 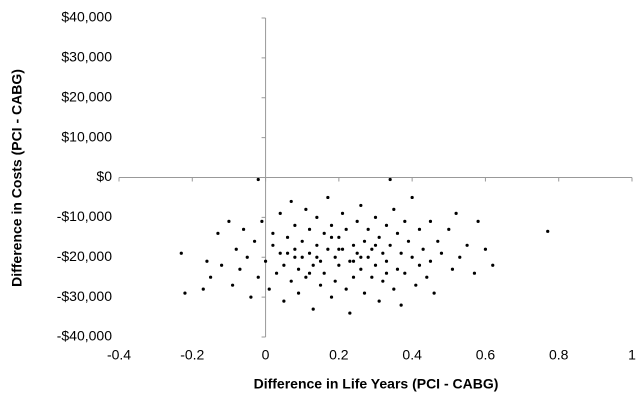 I want to click on y-tick-label: $20,000, so click(x=86, y=96).